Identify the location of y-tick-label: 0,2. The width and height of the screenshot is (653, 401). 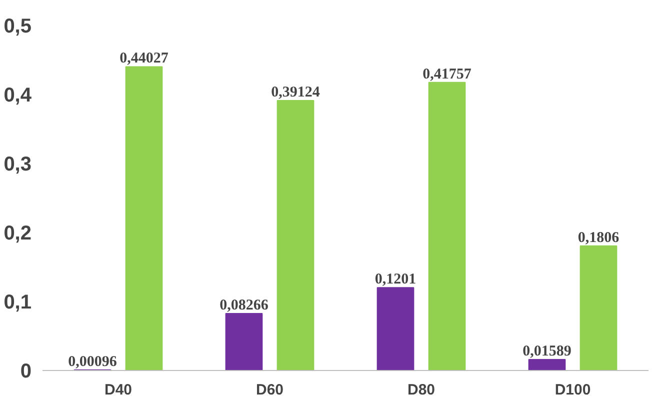
(18, 233).